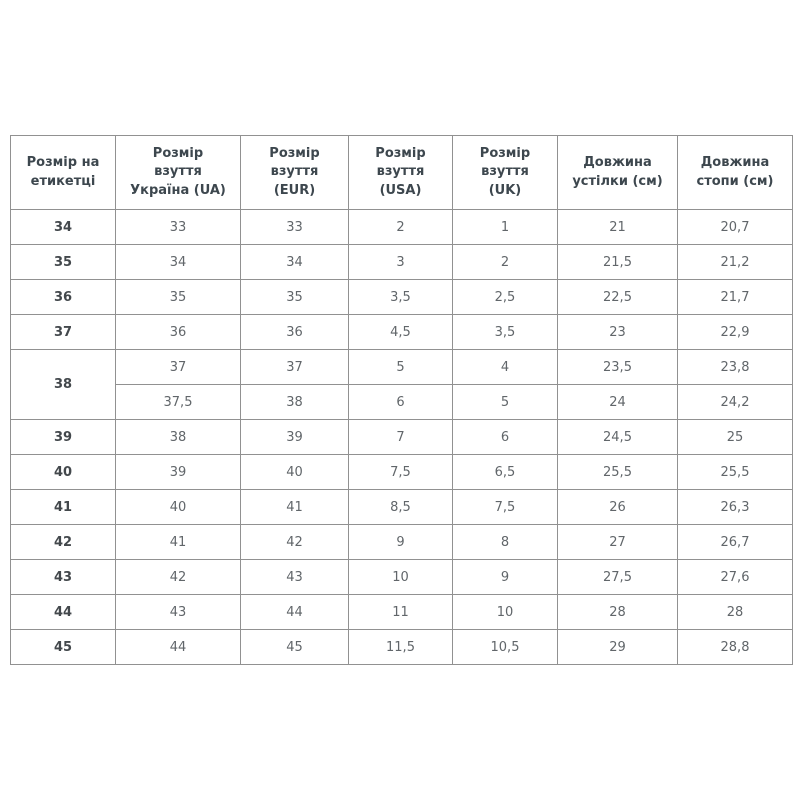  Describe the element at coordinates (735, 227) in the screenshot. I see `cell-foot-length: 20,7` at that location.